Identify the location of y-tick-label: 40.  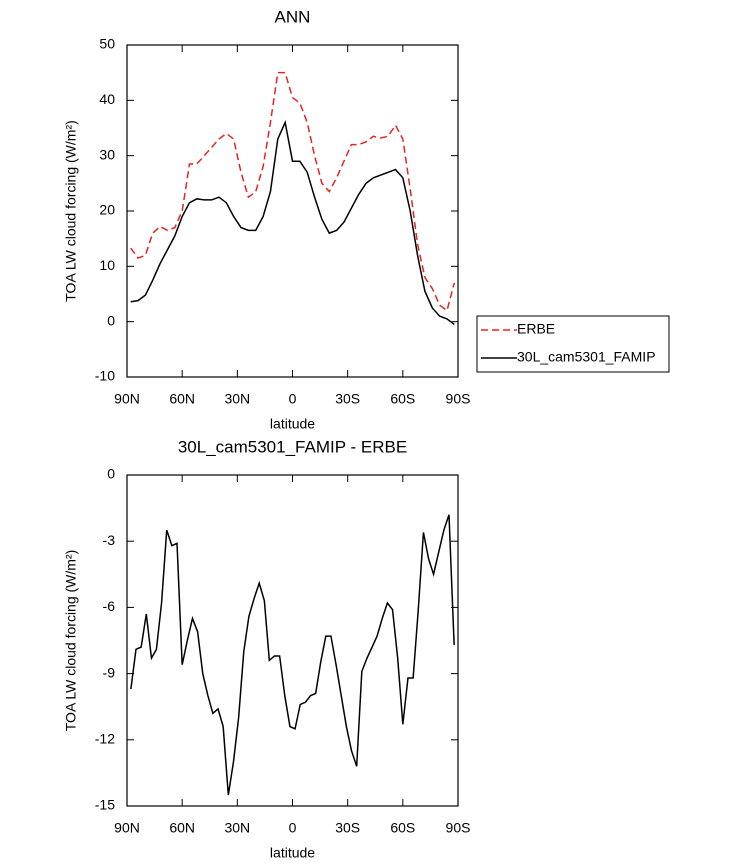
(107, 99).